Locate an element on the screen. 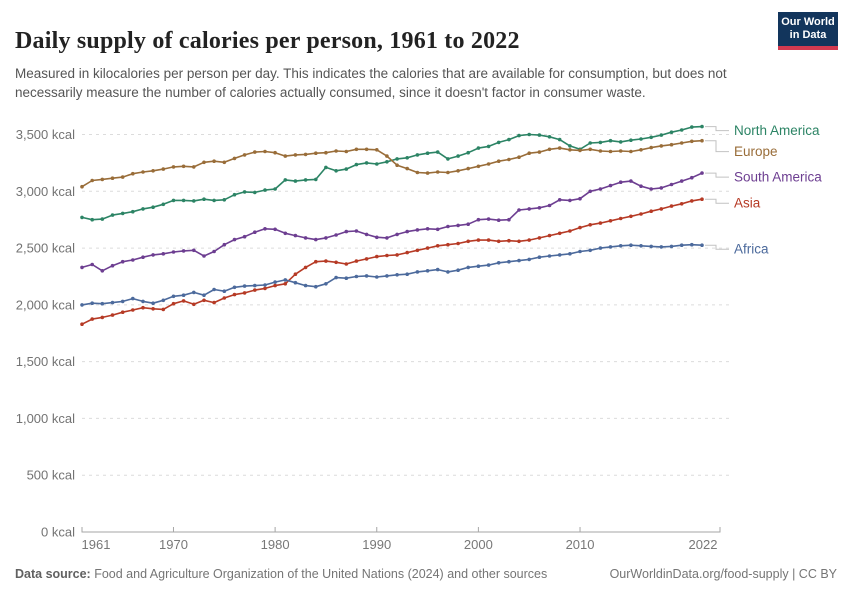 This screenshot has height=600, width=850. series-label-europe: Europe is located at coordinates (756, 151).